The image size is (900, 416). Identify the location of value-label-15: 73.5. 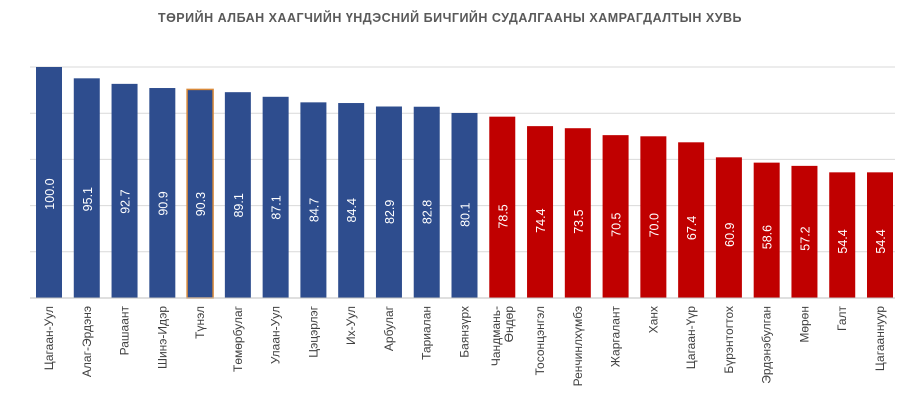
(579, 221).